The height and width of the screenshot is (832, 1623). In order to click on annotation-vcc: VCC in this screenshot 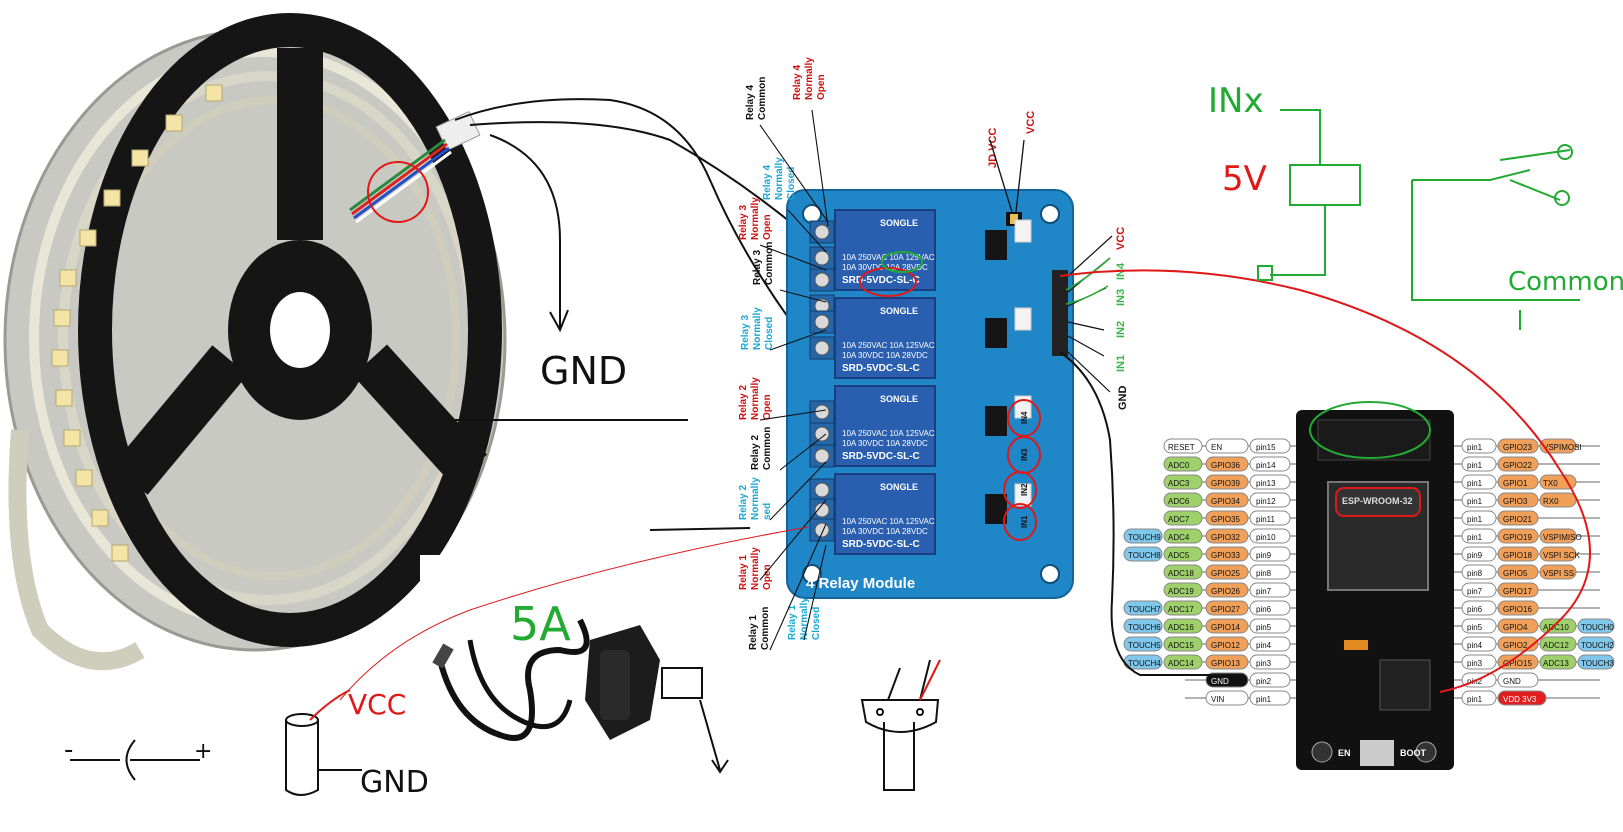, I will do `click(377, 704)`.